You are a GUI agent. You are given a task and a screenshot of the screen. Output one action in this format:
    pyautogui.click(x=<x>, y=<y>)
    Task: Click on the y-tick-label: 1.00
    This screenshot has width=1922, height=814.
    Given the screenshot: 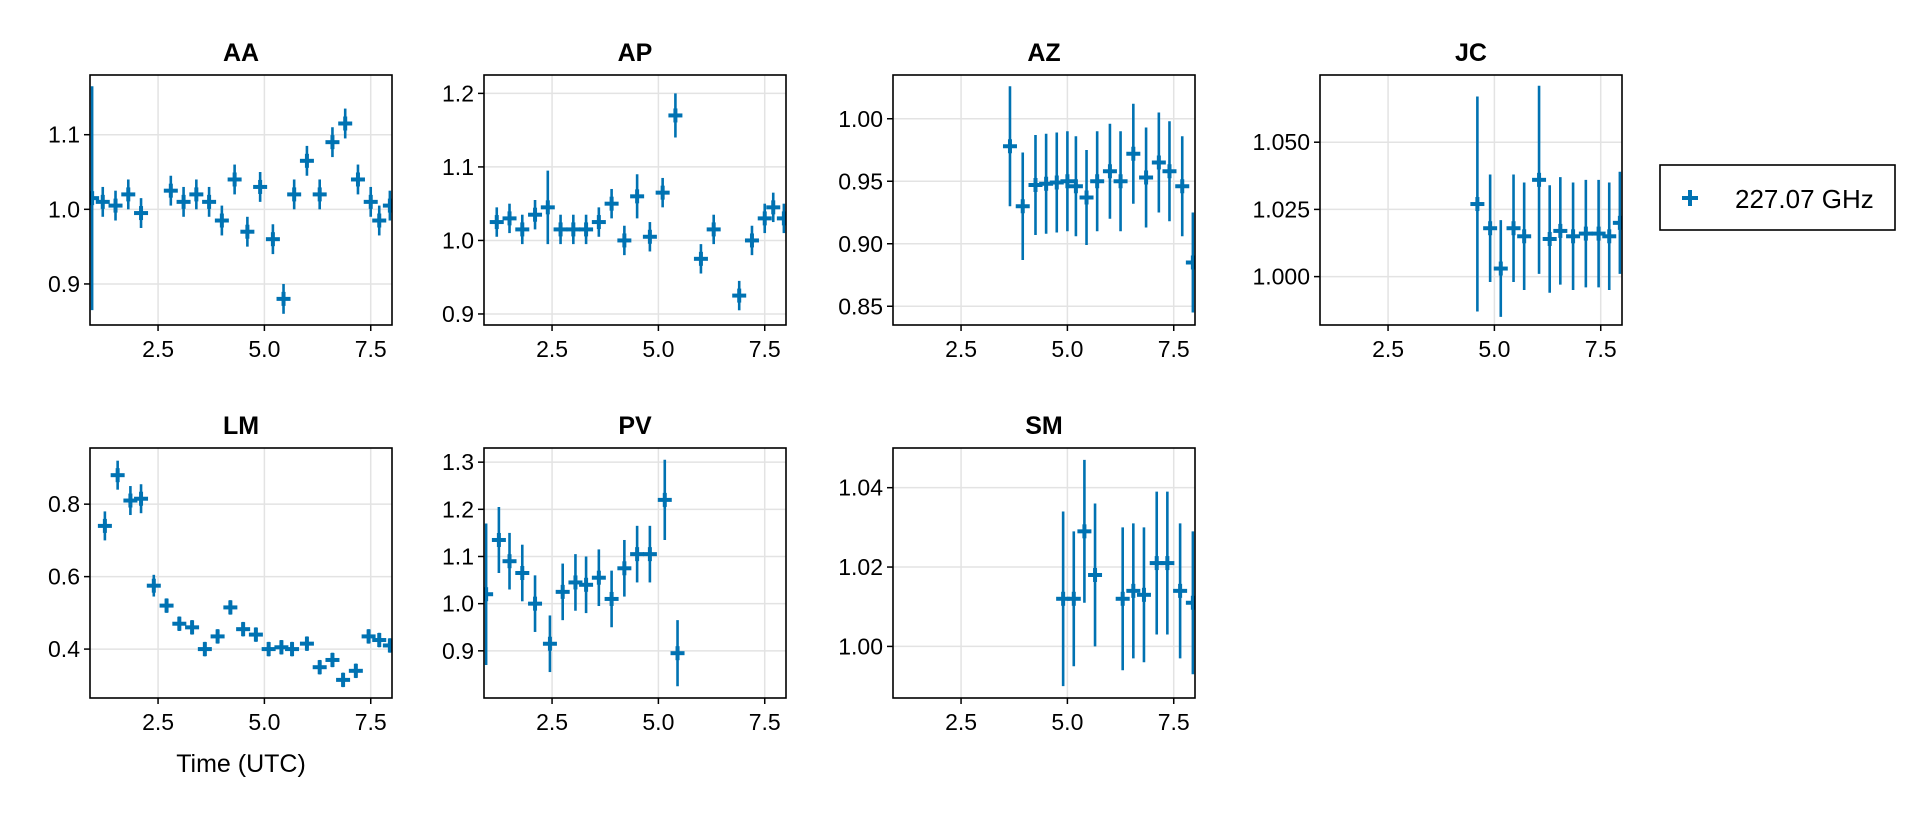 What is the action you would take?
    pyautogui.click(x=860, y=646)
    